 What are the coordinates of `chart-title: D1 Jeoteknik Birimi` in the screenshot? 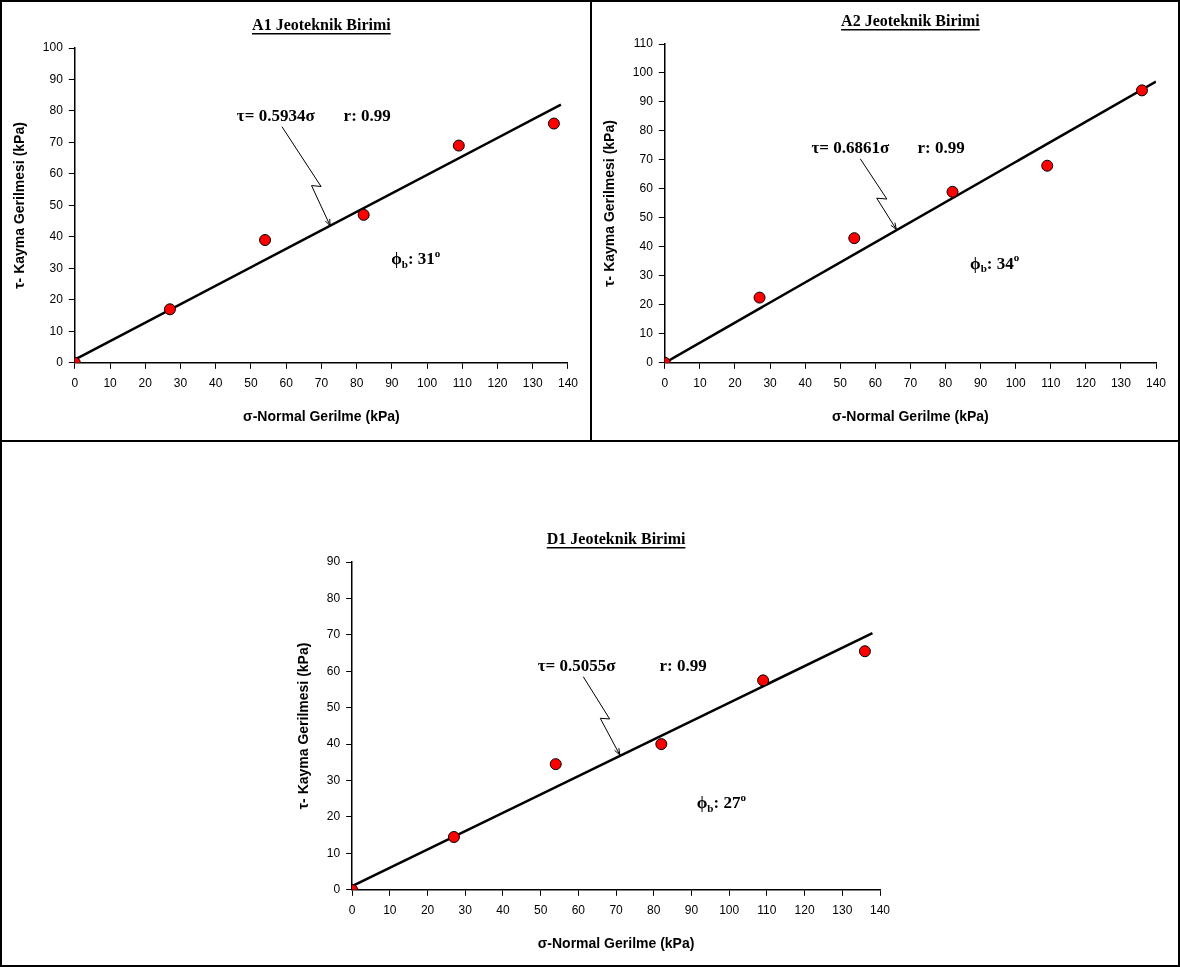 It's located at (616, 538).